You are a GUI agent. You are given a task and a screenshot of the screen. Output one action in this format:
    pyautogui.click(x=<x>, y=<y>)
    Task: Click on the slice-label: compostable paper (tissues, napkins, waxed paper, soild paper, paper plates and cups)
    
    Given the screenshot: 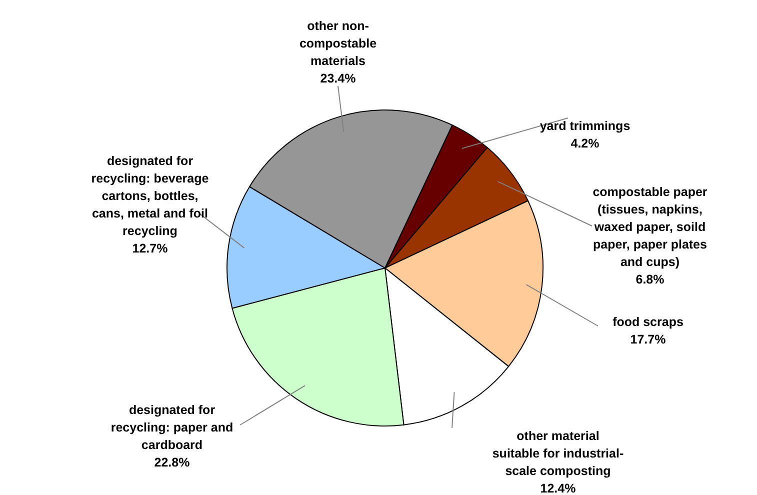 What is the action you would take?
    pyautogui.click(x=650, y=227)
    